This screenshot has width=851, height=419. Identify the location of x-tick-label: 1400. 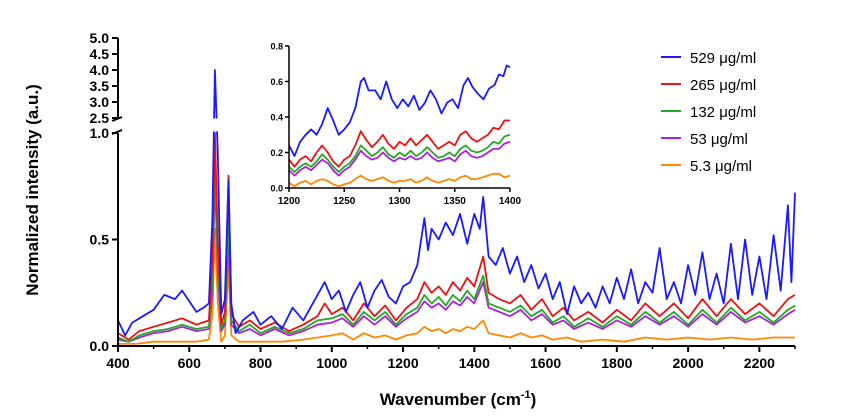
(474, 363).